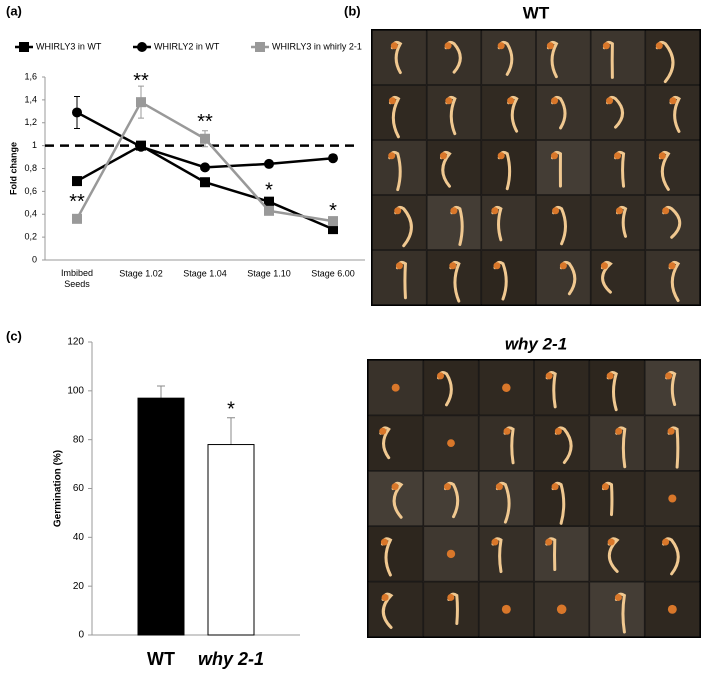 The width and height of the screenshot is (709, 679). I want to click on y-tick-label: 60, so click(79, 488).